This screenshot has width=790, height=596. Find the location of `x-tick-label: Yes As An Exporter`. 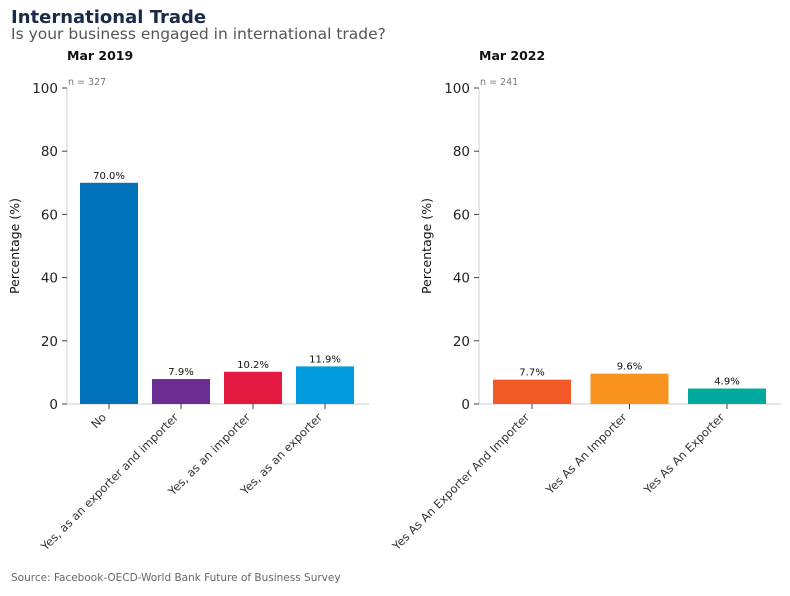

x-tick-label: Yes As An Exporter is located at coordinates (683, 453).